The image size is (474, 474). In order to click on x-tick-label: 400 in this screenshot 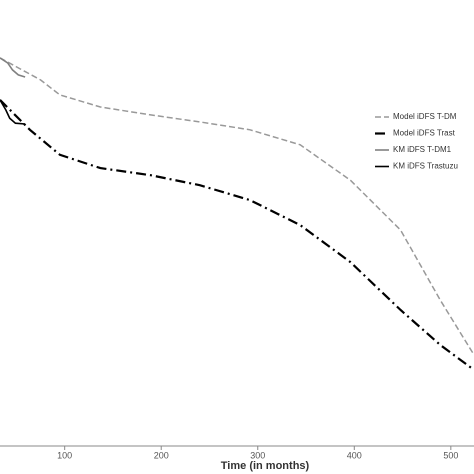, I will do `click(354, 455)`.